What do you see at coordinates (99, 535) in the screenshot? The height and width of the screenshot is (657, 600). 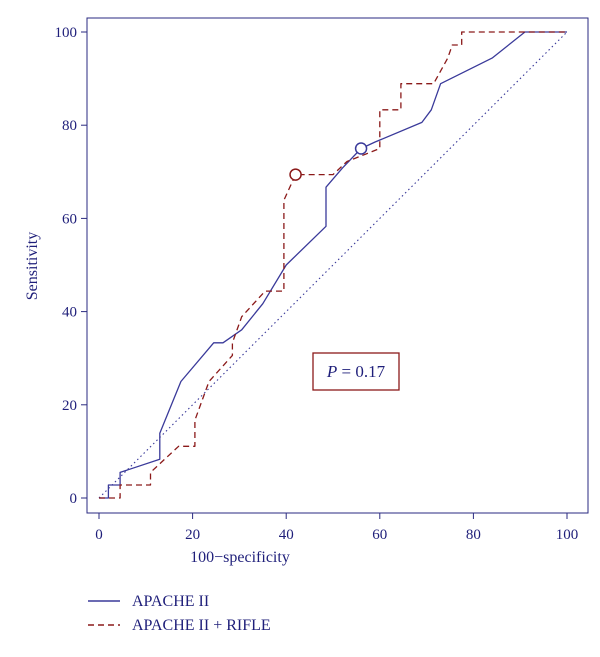 I see `x-tick-label: 0` at bounding box center [99, 535].